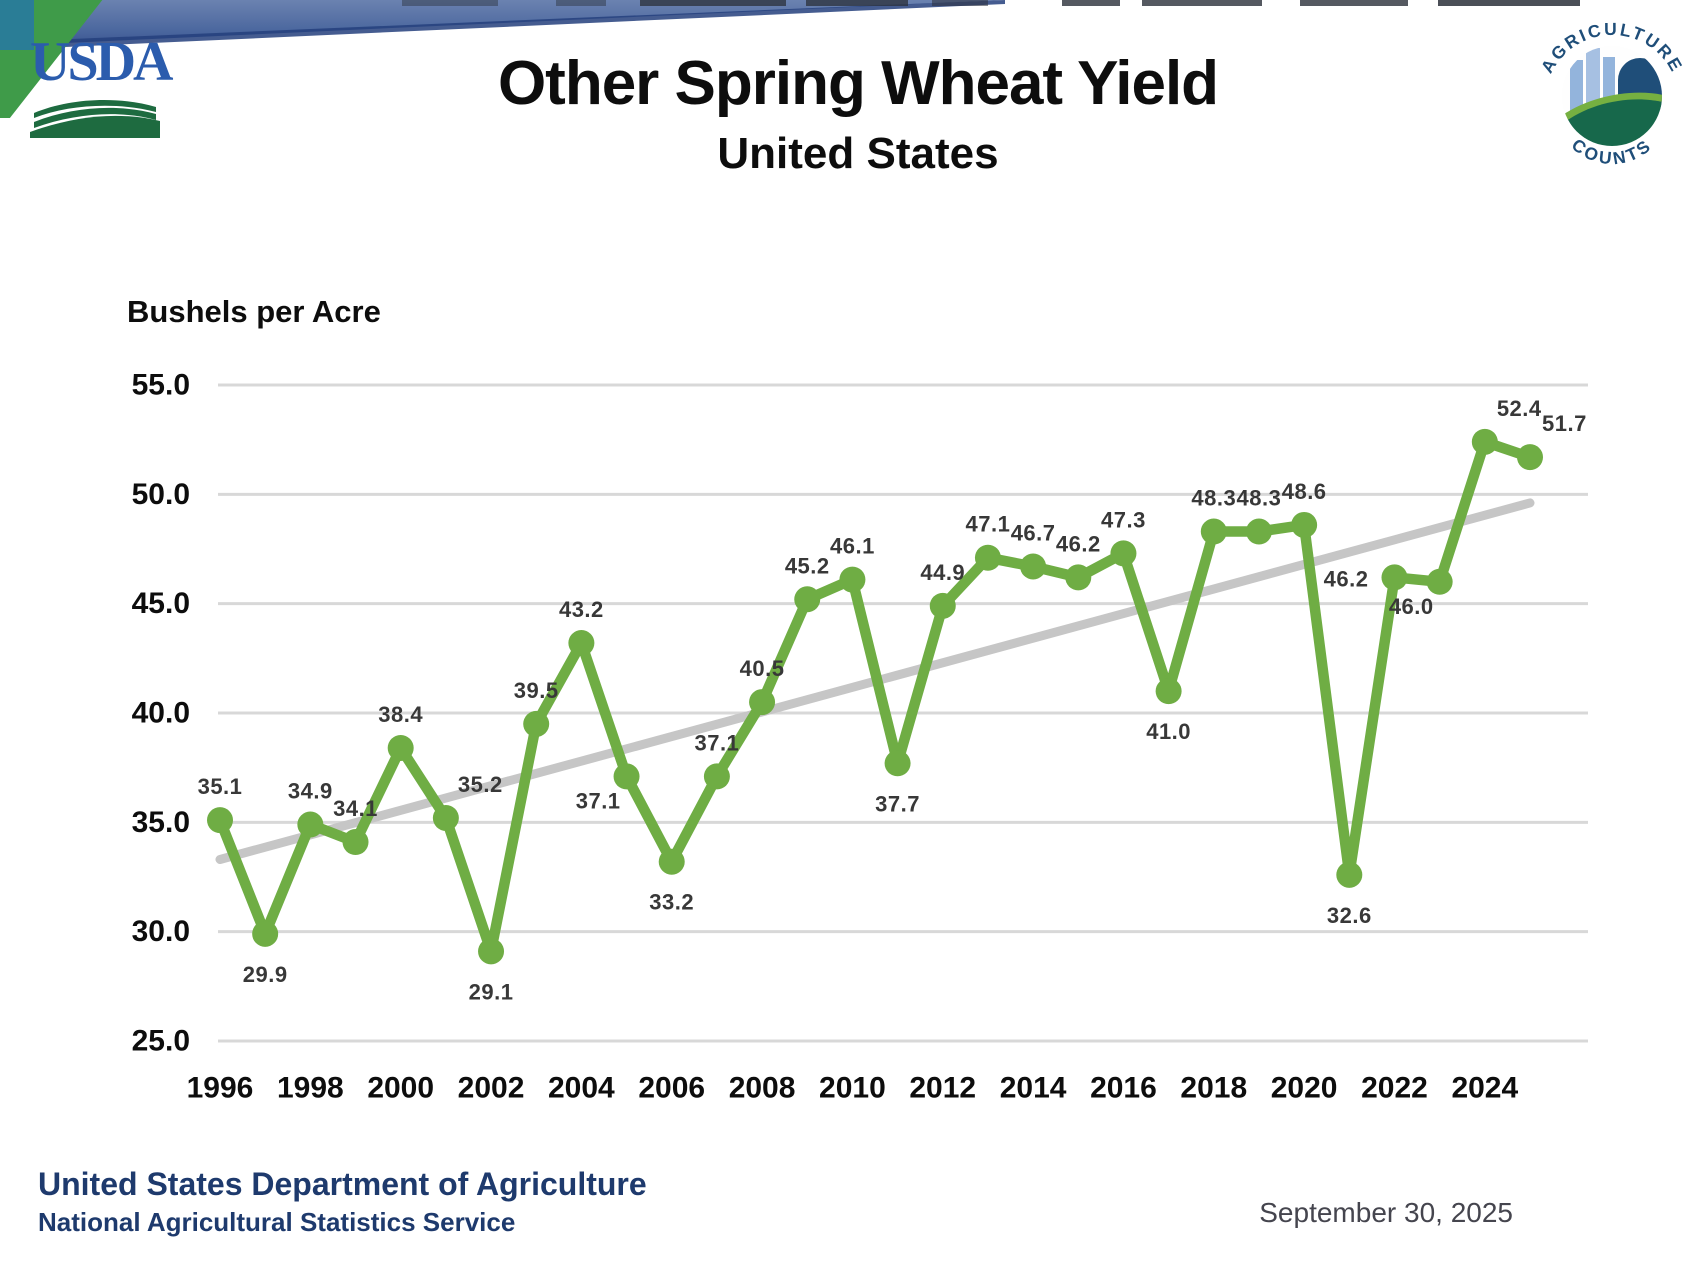 The image size is (1707, 1280). Describe the element at coordinates (161, 385) in the screenshot. I see `y-tick-label: 55.0` at that location.